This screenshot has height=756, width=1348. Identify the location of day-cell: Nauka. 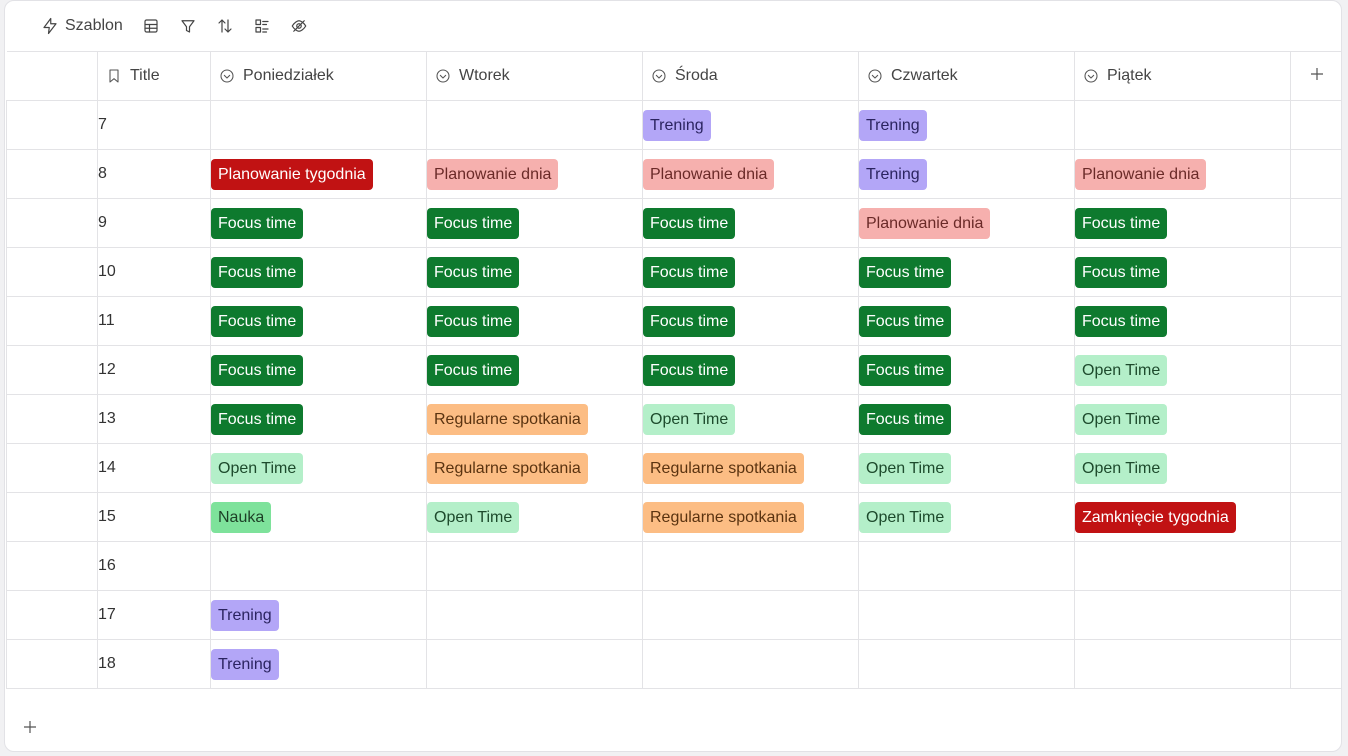
(318, 517).